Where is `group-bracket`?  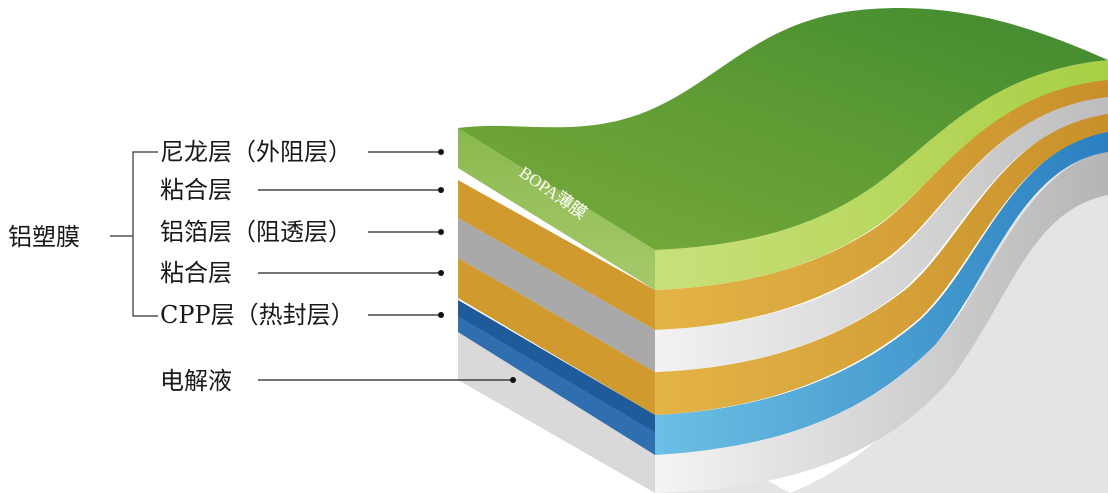
group-bracket is located at coordinates (134, 234).